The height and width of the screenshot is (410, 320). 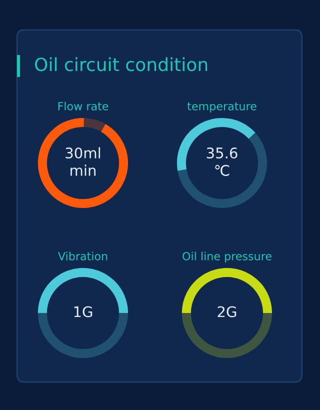 I want to click on chart-title: temperature, so click(x=221, y=107).